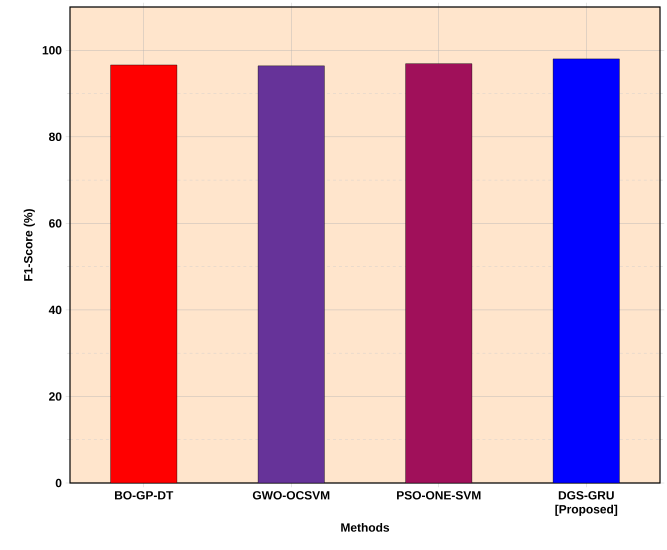 The width and height of the screenshot is (667, 550). Describe the element at coordinates (55, 310) in the screenshot. I see `y-tick-label: 40` at that location.